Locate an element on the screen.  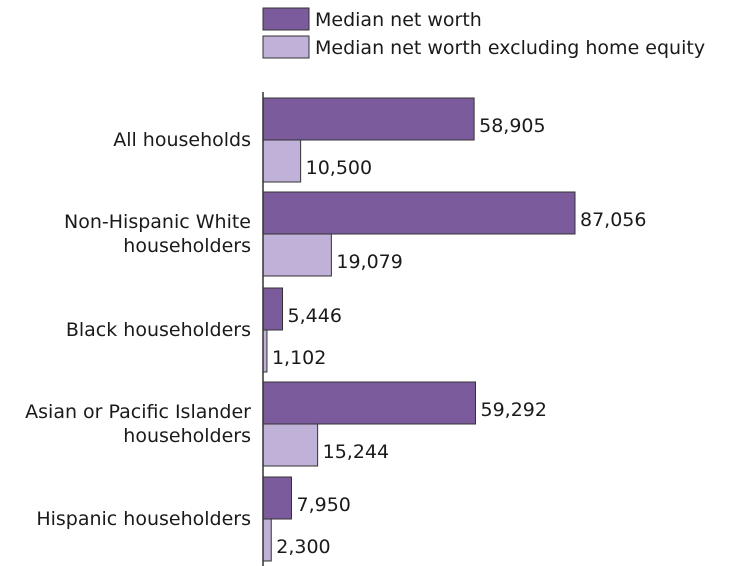
data-label-non-hispanic-white-householders-series-1: 87,056 is located at coordinates (613, 220).